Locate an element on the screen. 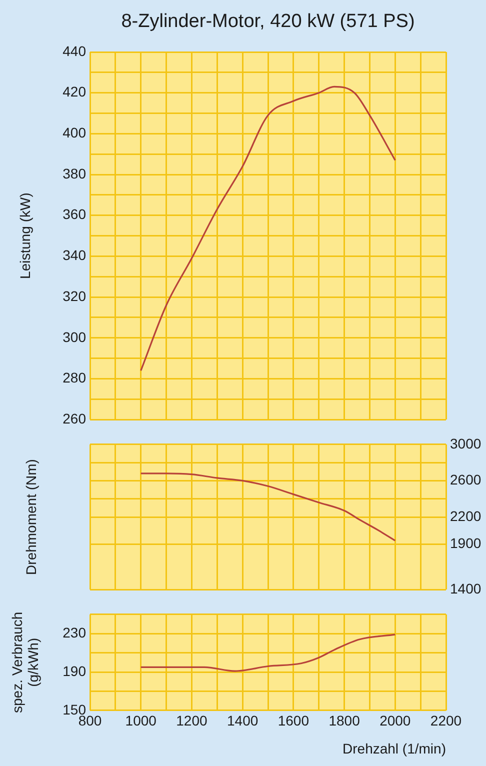 The height and width of the screenshot is (766, 486). y-axis-title: spez. Verbrauch (g/kWh) is located at coordinates (24, 662).